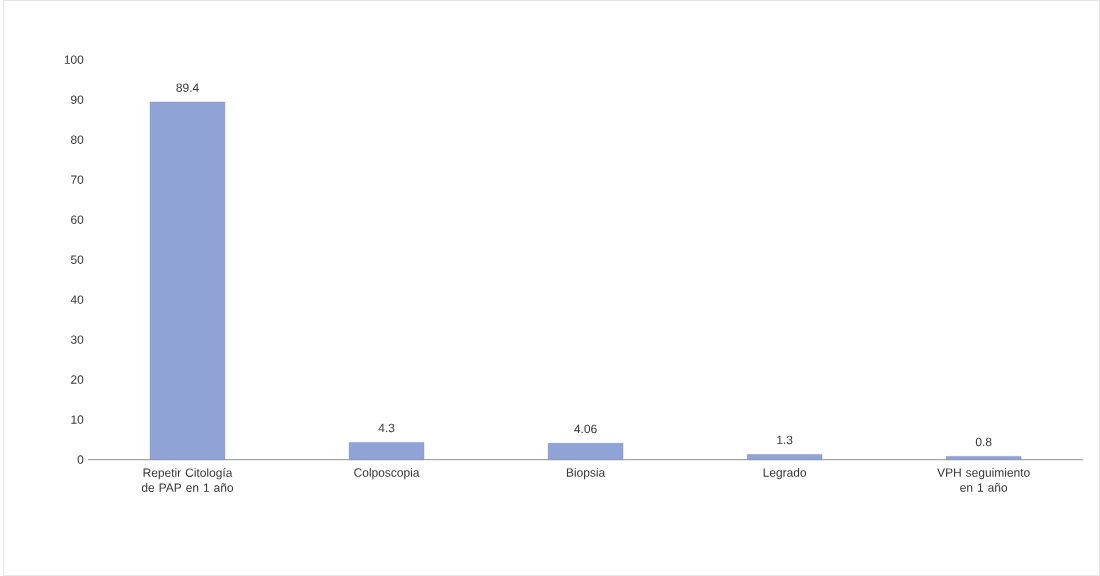 This screenshot has width=1100, height=576. I want to click on data-label: 89.4, so click(187, 87).